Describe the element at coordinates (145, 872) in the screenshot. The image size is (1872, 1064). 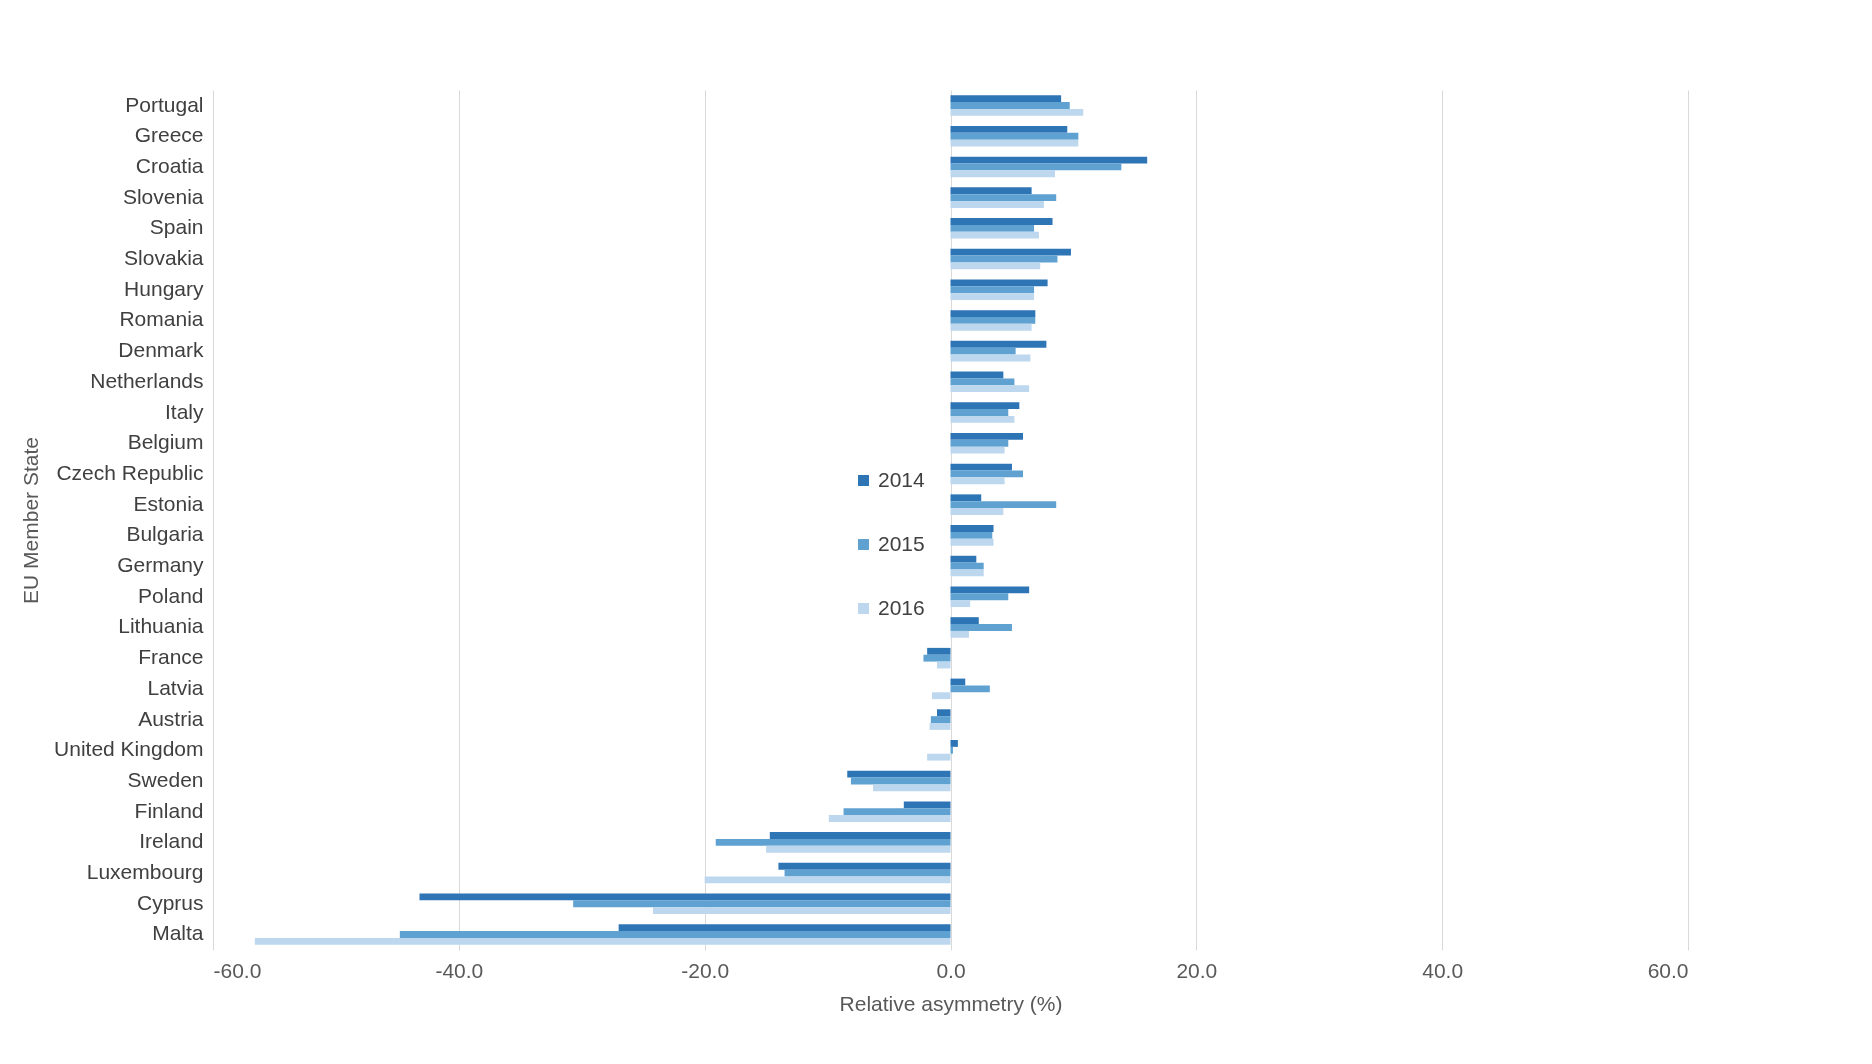
I see `y-tick-label: Luxembourg` at that location.